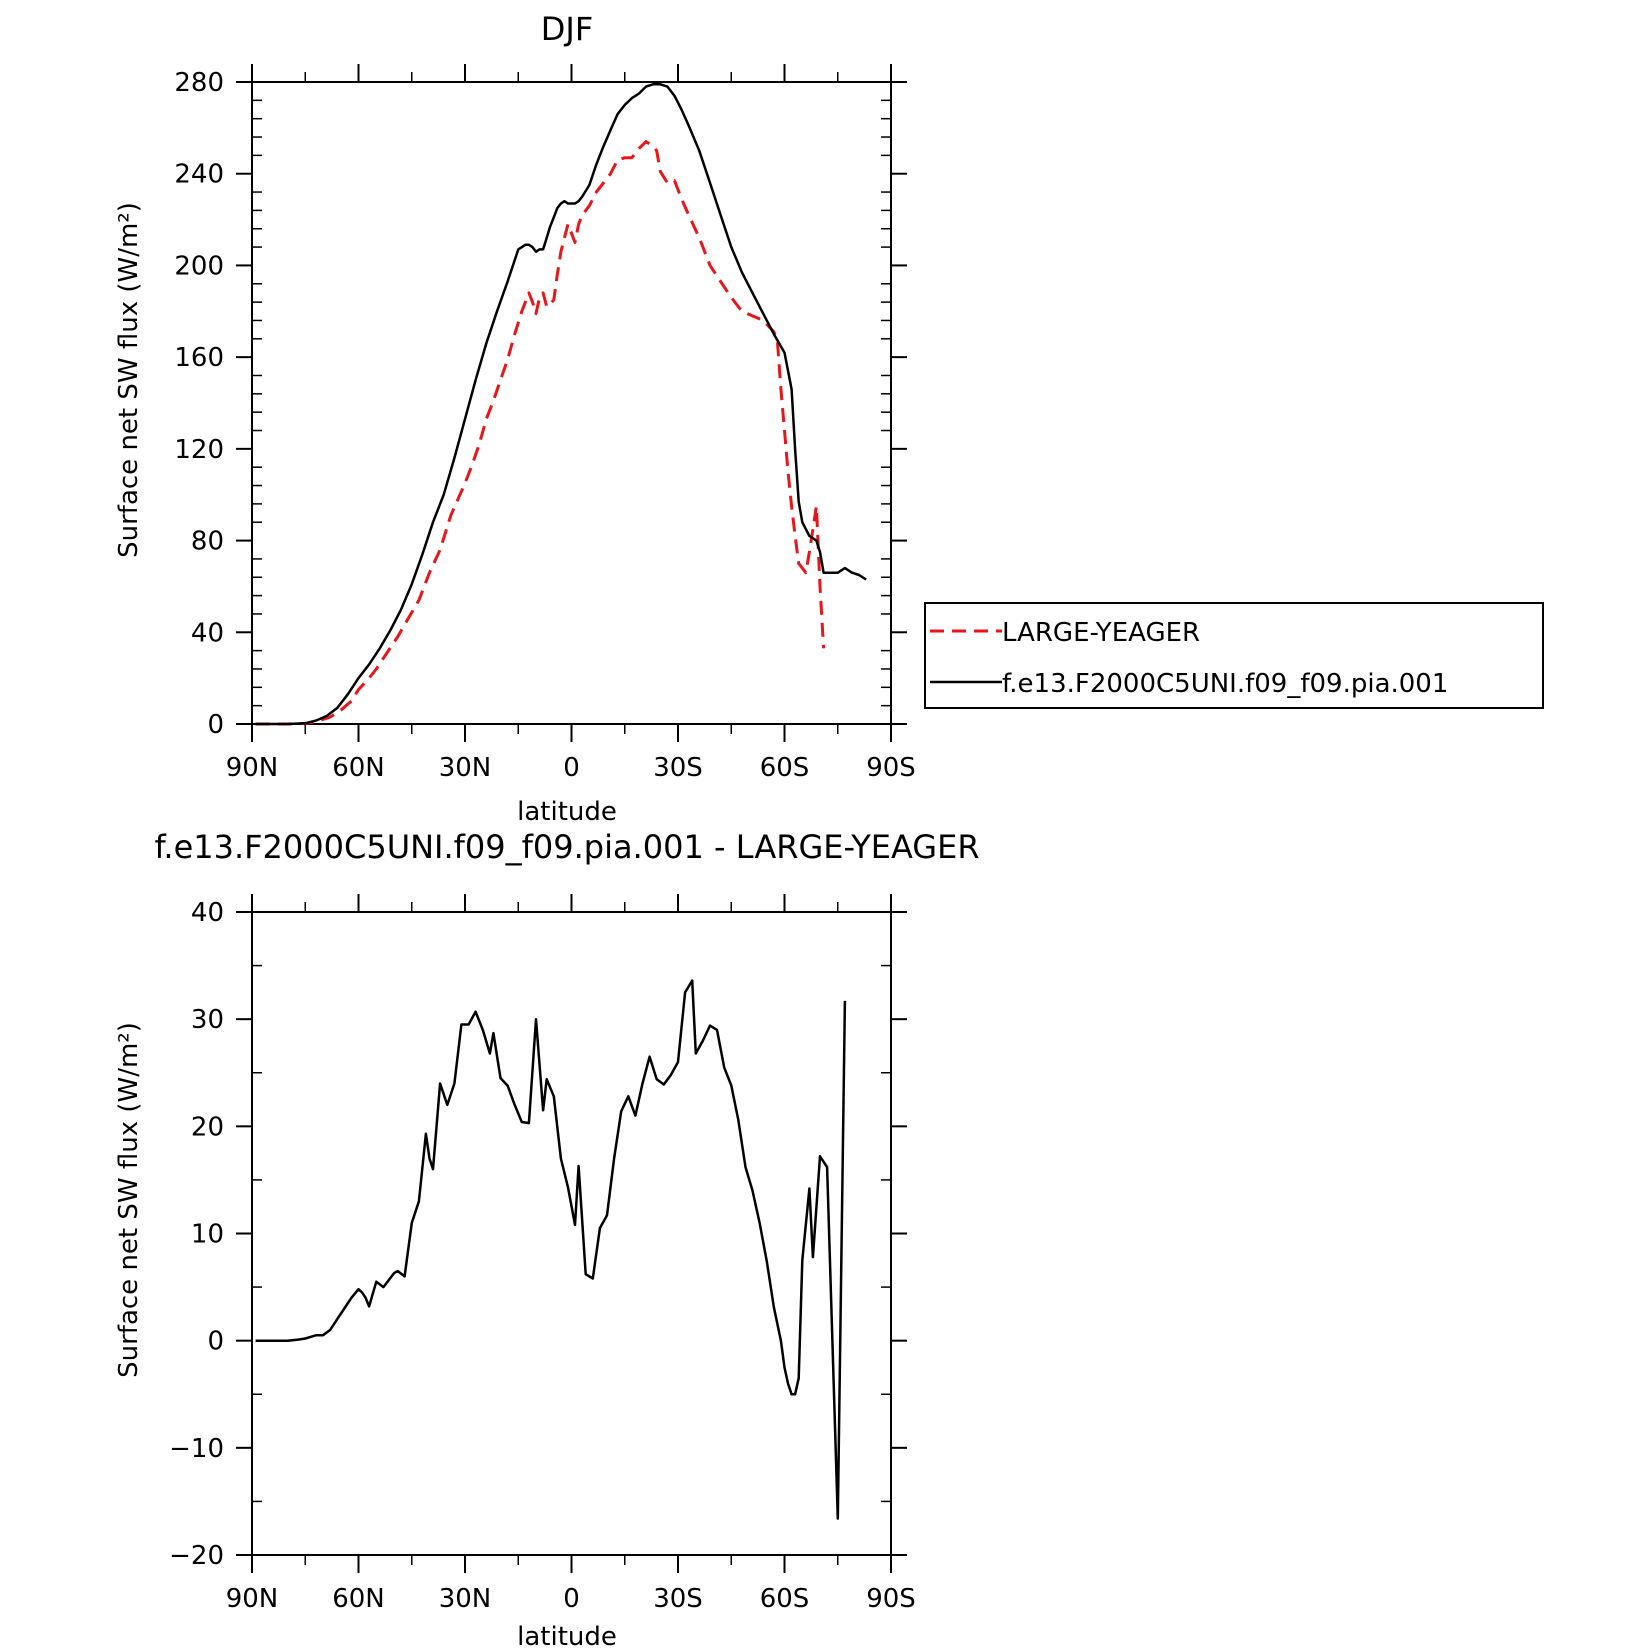  I want to click on bottom-y-tick-label: −10, so click(196, 1449).